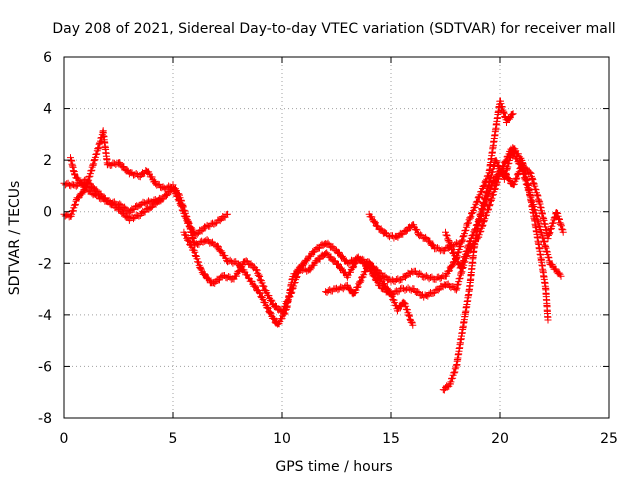  Describe the element at coordinates (64, 439) in the screenshot. I see `x-tick-label: 0` at that location.